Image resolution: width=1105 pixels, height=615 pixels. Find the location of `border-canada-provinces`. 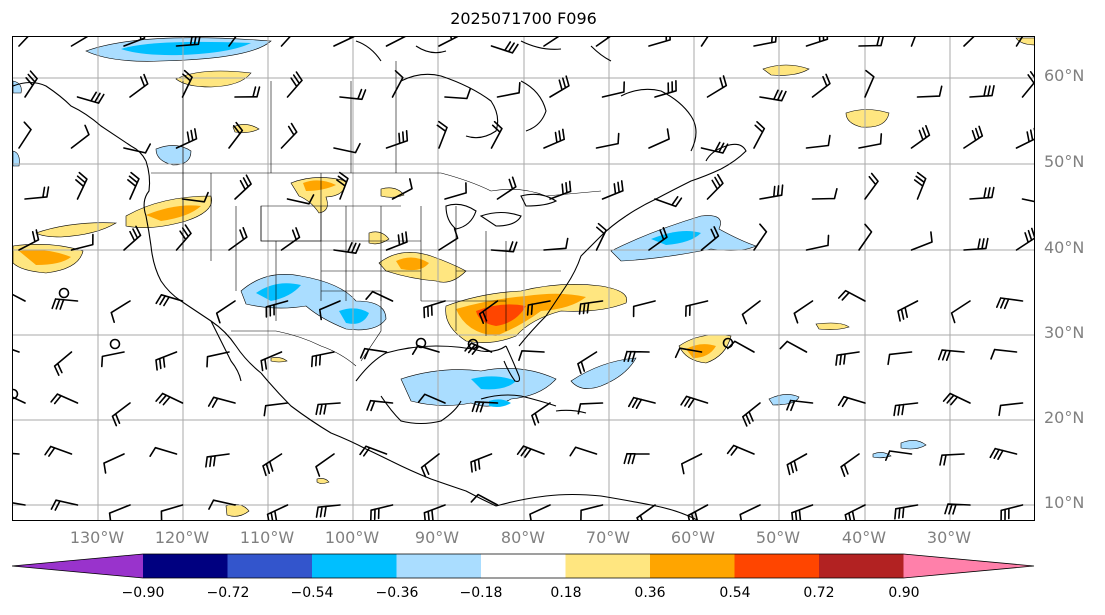

border-canada-provinces is located at coordinates (289, 117).